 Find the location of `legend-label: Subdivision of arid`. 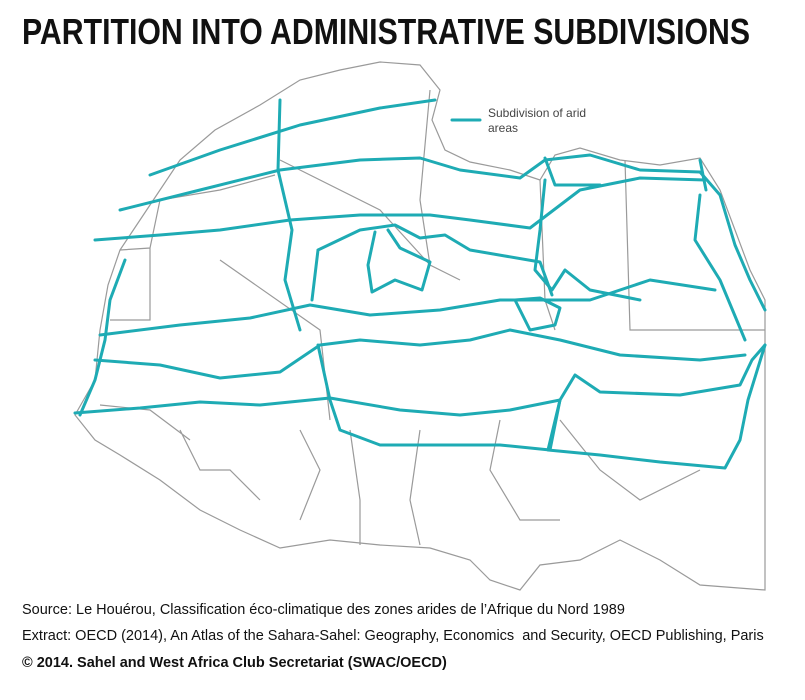

legend-label: Subdivision of arid is located at coordinates (537, 113).